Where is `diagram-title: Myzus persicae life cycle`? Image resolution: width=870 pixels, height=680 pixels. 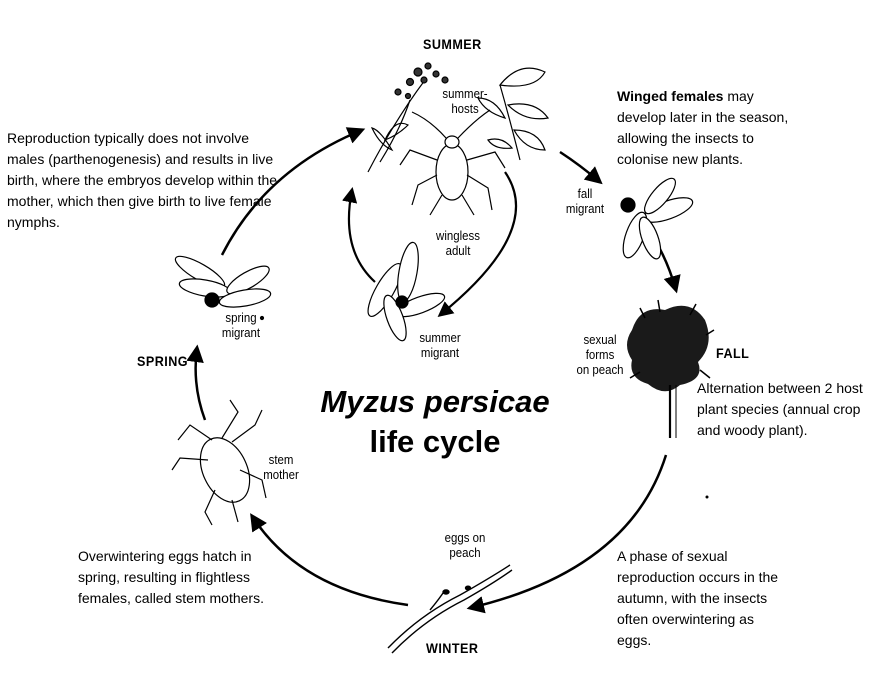
diagram-title: Myzus persicae life cycle is located at coordinates (435, 422).